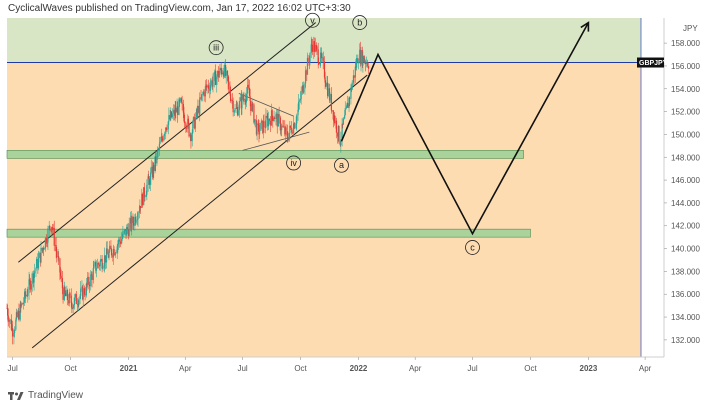 The image size is (720, 405). I want to click on x-tick-label: Oct, so click(70, 368).